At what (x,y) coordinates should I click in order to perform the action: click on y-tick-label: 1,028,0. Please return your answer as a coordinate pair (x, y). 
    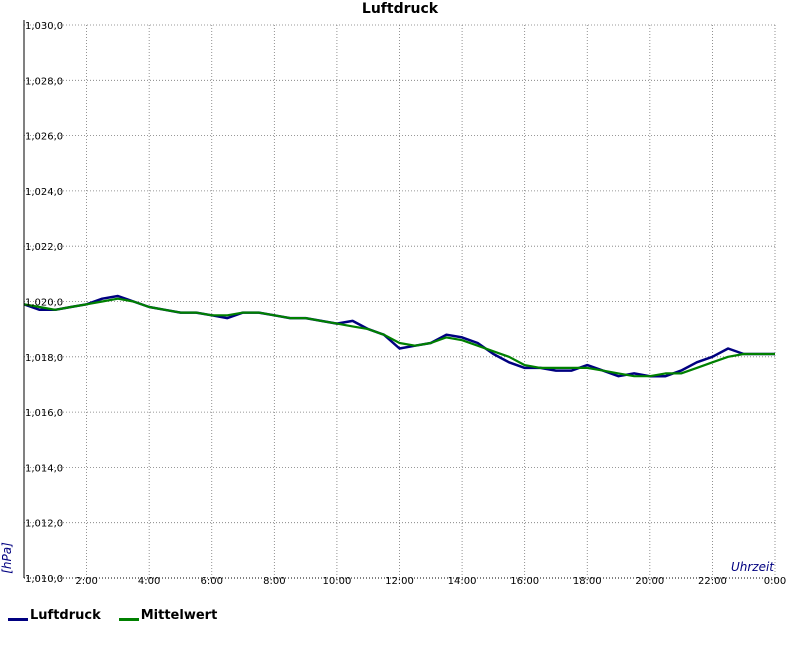
    Looking at the image, I should click on (44, 81).